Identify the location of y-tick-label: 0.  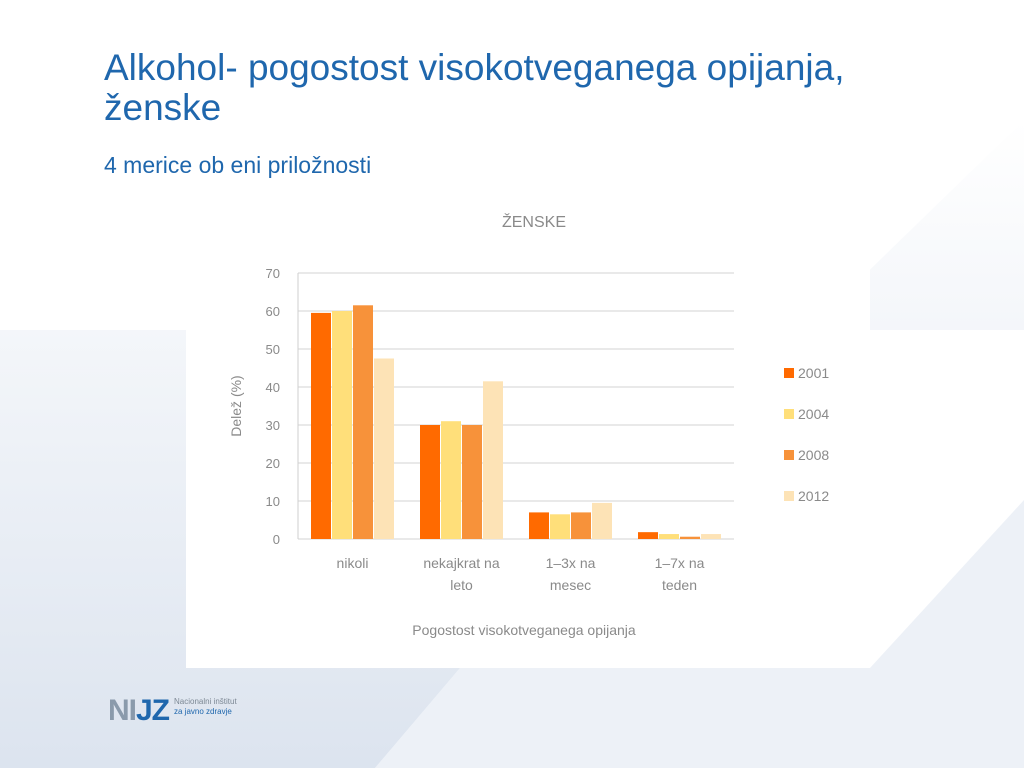
(276, 539).